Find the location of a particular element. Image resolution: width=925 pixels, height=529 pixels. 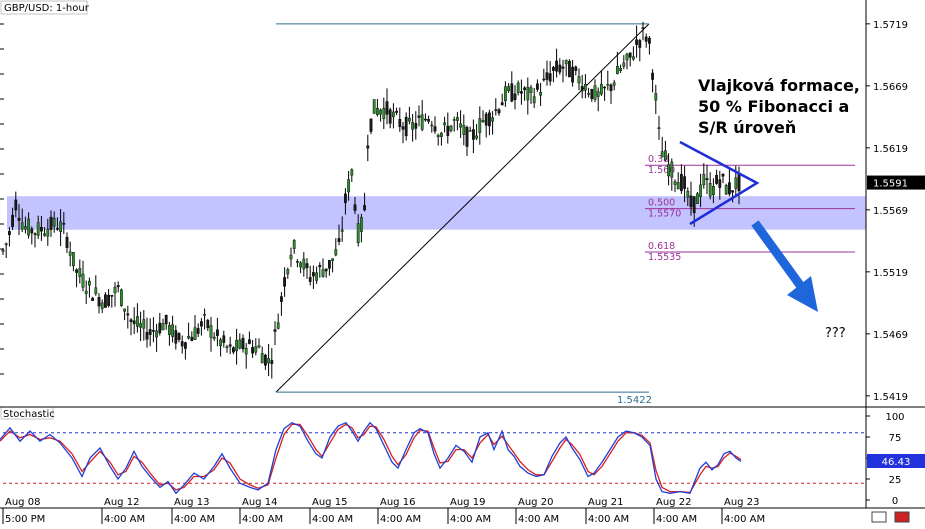

x-date-label: Aug 21 is located at coordinates (605, 502).